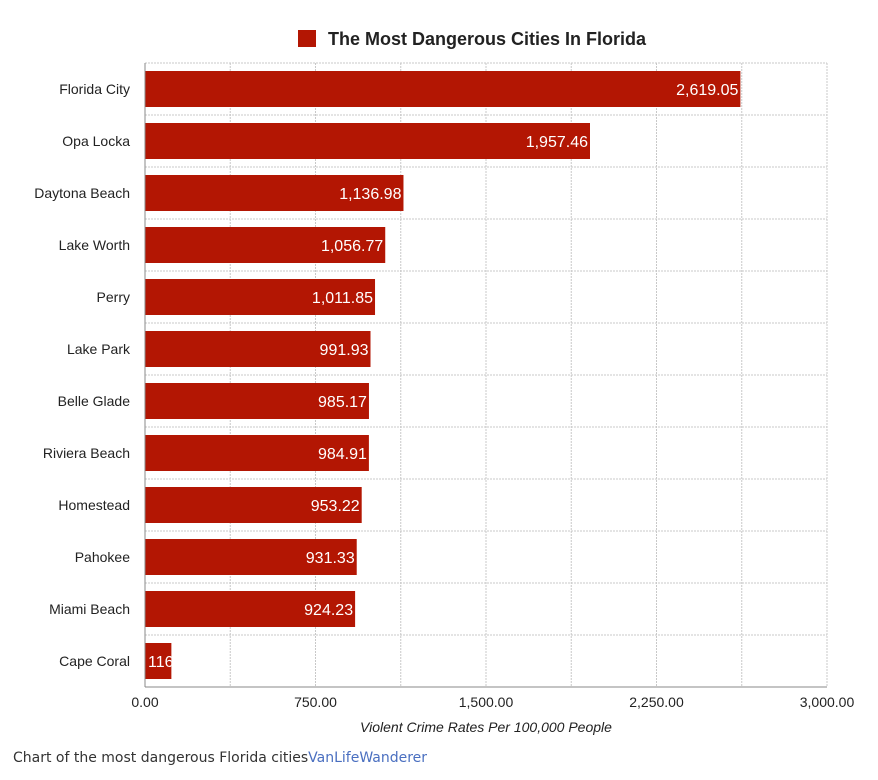 This screenshot has height=780, width=878. I want to click on bar-value-label: 924.23, so click(328, 610).